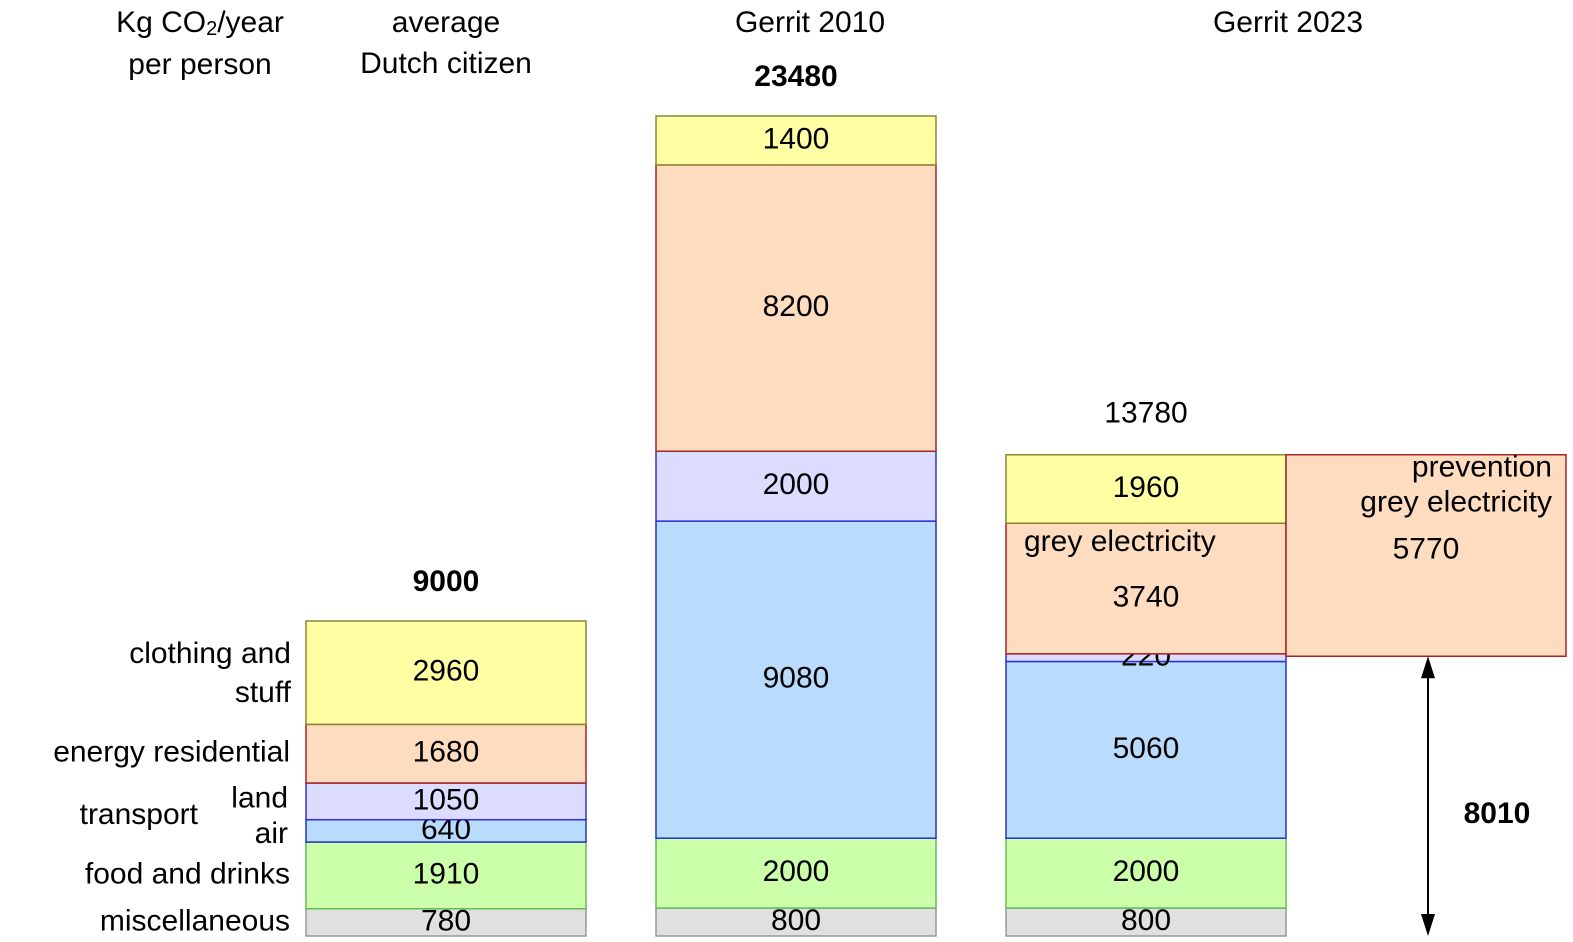 The height and width of the screenshot is (942, 1573). What do you see at coordinates (259, 797) in the screenshot?
I see `legend-label: land` at bounding box center [259, 797].